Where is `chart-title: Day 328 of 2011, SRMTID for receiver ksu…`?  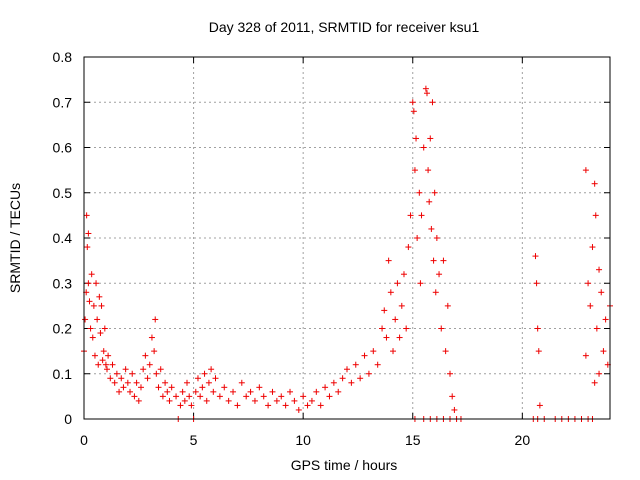
chart-title: Day 328 of 2011, SRMTID for receiver ksu… is located at coordinates (344, 27).